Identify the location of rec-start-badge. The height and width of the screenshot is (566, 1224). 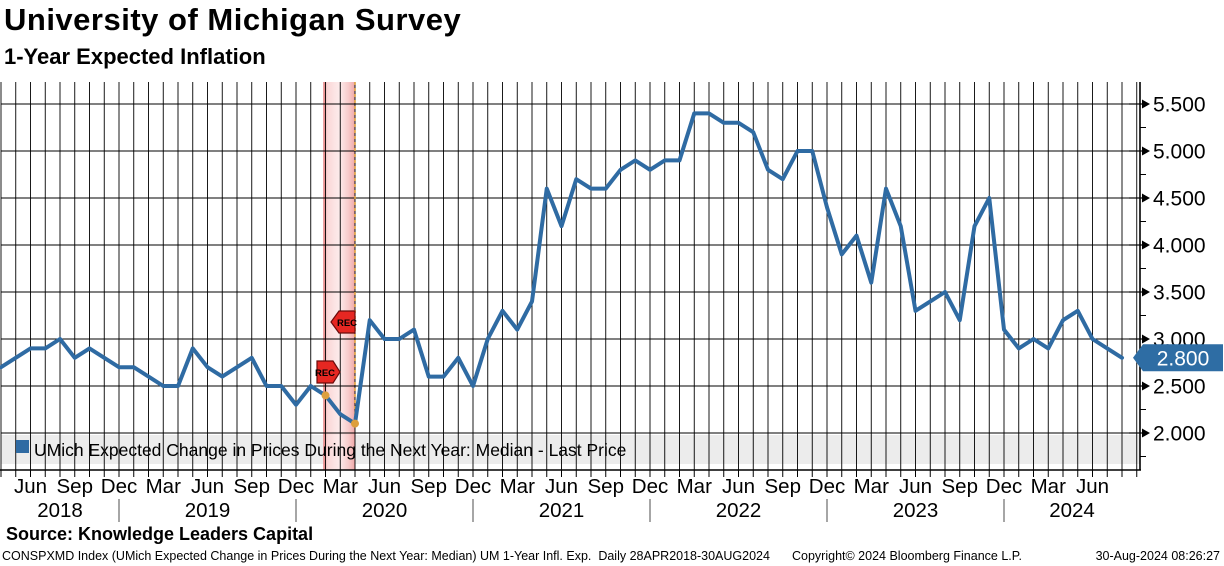
(328, 372).